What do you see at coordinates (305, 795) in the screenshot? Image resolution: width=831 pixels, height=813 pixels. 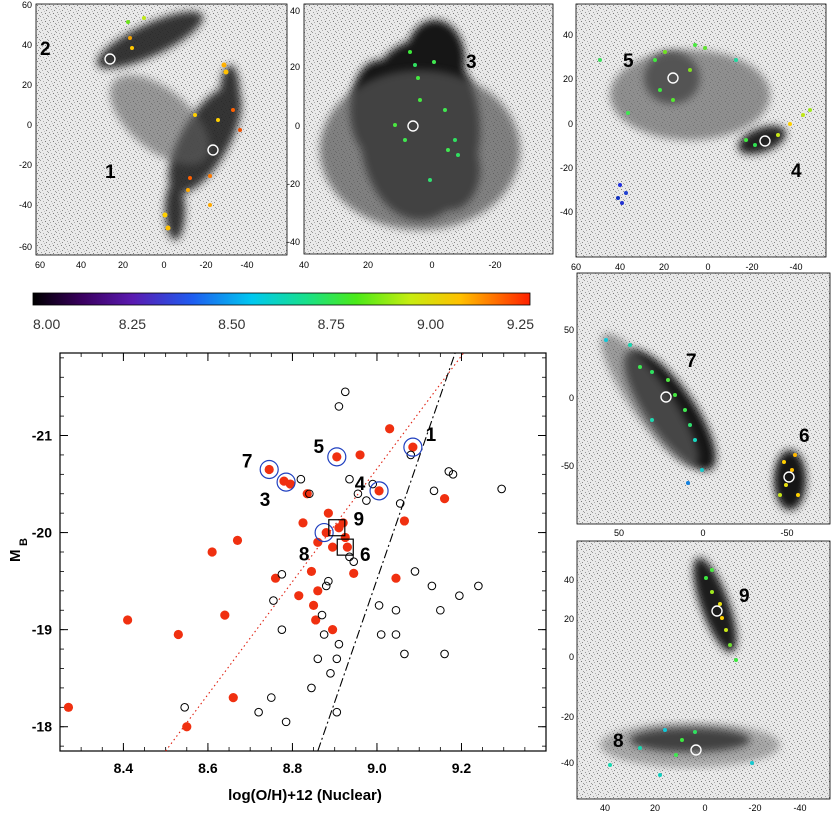 I see `x-axis-title: log(O/H)+12 (Nuclear)` at bounding box center [305, 795].